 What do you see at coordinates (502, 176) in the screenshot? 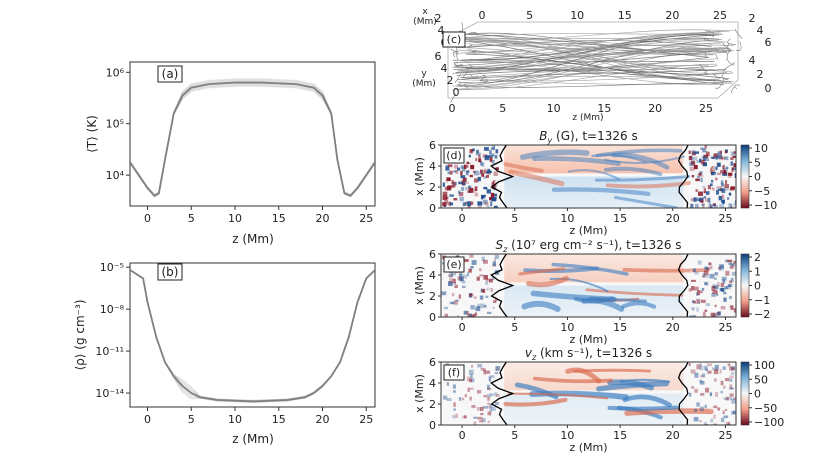
I see `map-contour-left` at bounding box center [502, 176].